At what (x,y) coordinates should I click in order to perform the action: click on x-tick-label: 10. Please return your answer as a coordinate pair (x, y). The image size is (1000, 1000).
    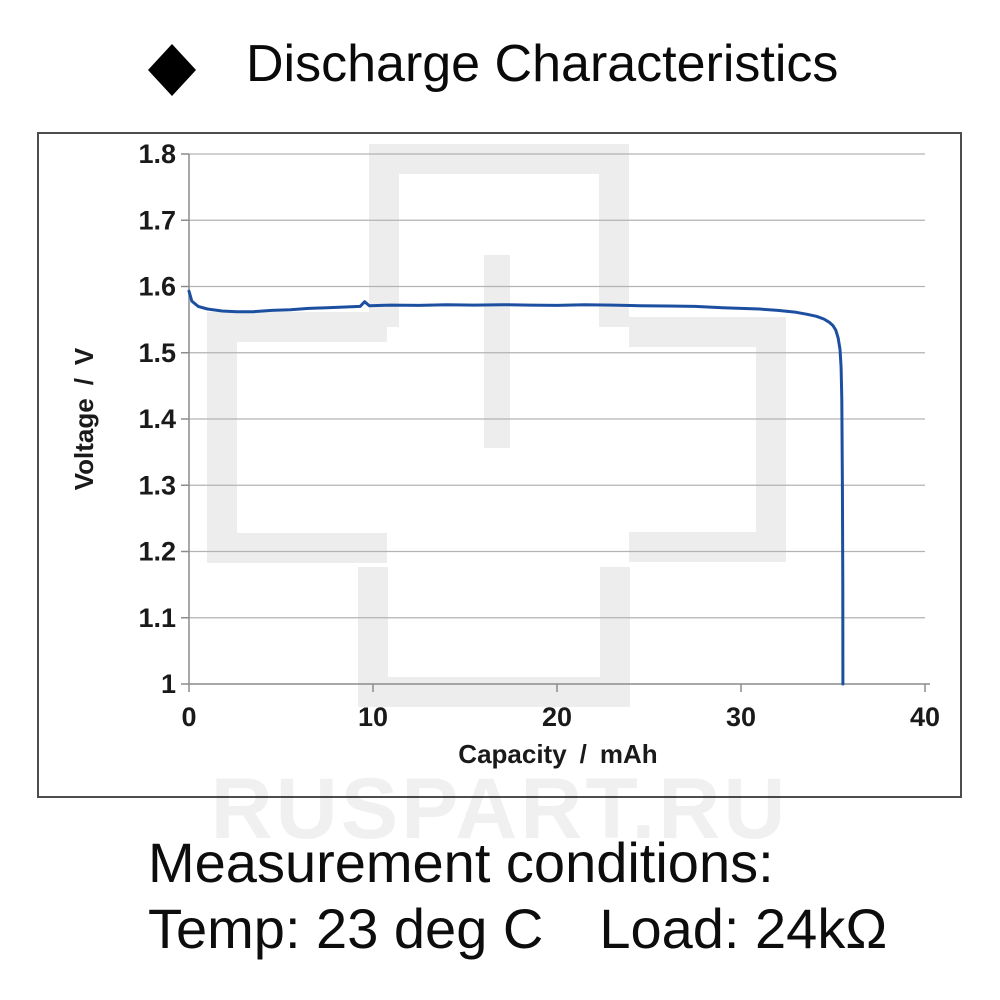
    Looking at the image, I should click on (373, 717).